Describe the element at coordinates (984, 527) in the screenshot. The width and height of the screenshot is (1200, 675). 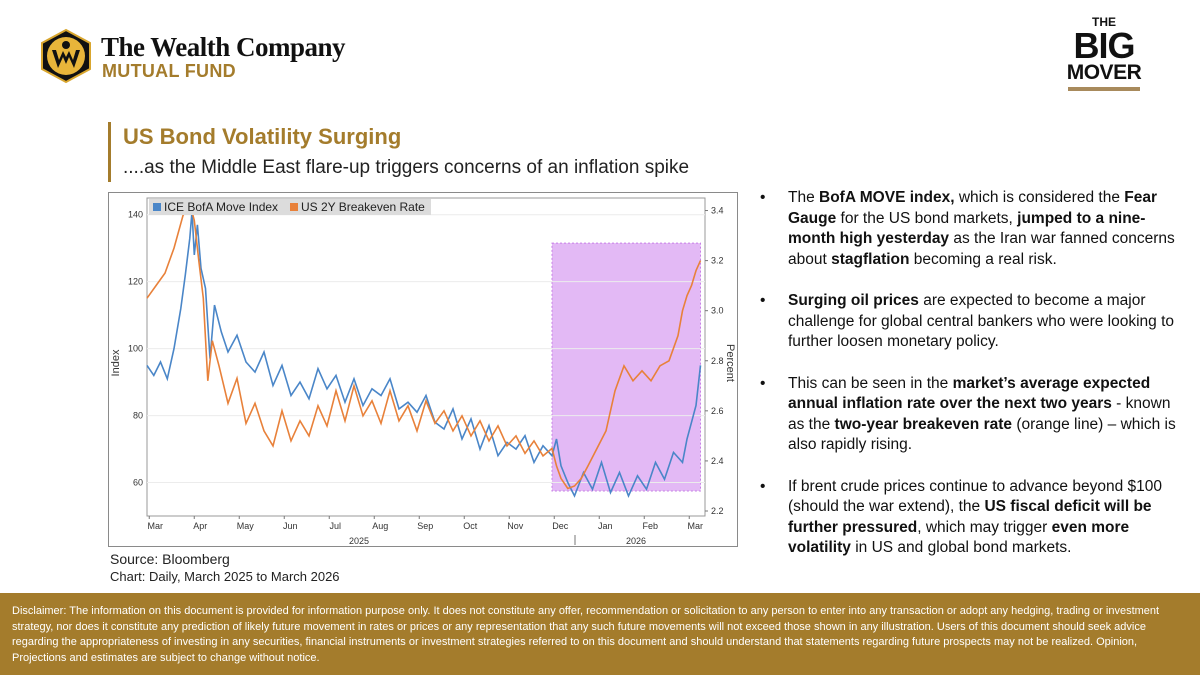
I see `bullet-text: , which may trigger` at that location.